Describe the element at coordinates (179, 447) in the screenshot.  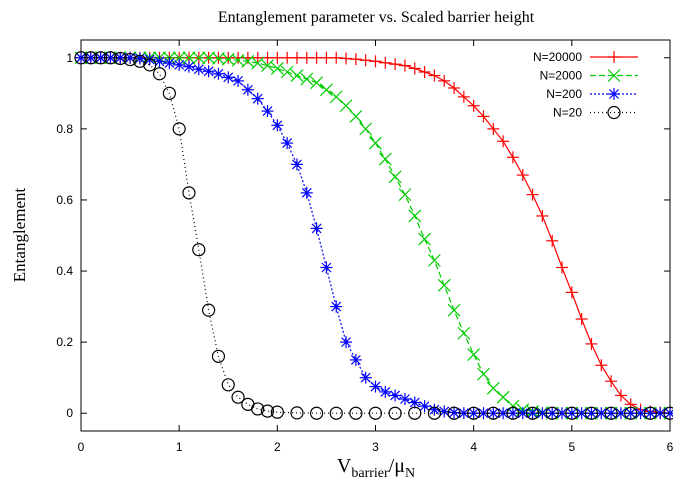
I see `x-tick-label: 1` at that location.